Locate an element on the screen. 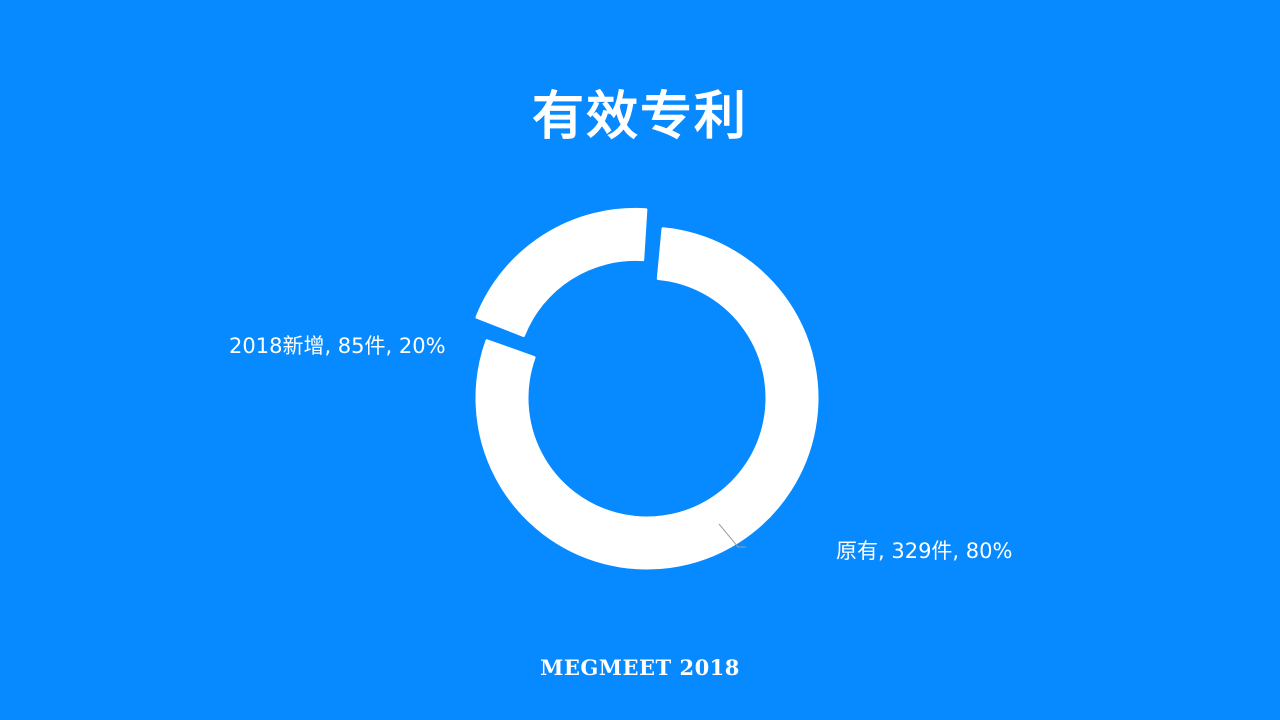 The height and width of the screenshot is (720, 1280). footer-brand: MEGMEET 2018 is located at coordinates (640, 667).